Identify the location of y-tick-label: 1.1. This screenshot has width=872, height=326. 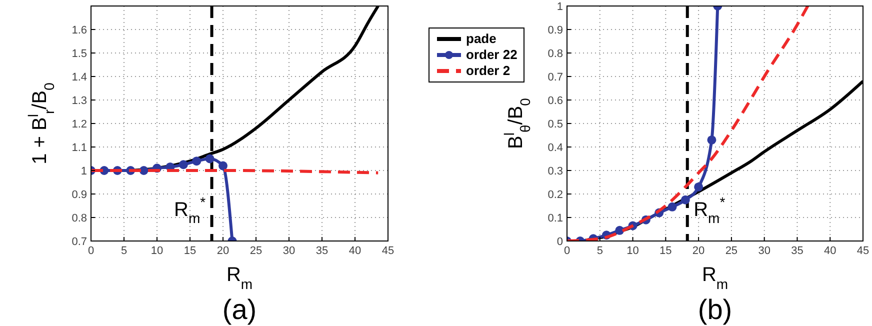
(79, 148).